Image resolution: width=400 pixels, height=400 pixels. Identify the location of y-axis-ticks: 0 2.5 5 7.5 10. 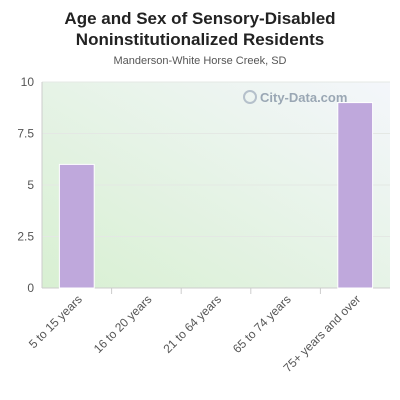
(25, 185).